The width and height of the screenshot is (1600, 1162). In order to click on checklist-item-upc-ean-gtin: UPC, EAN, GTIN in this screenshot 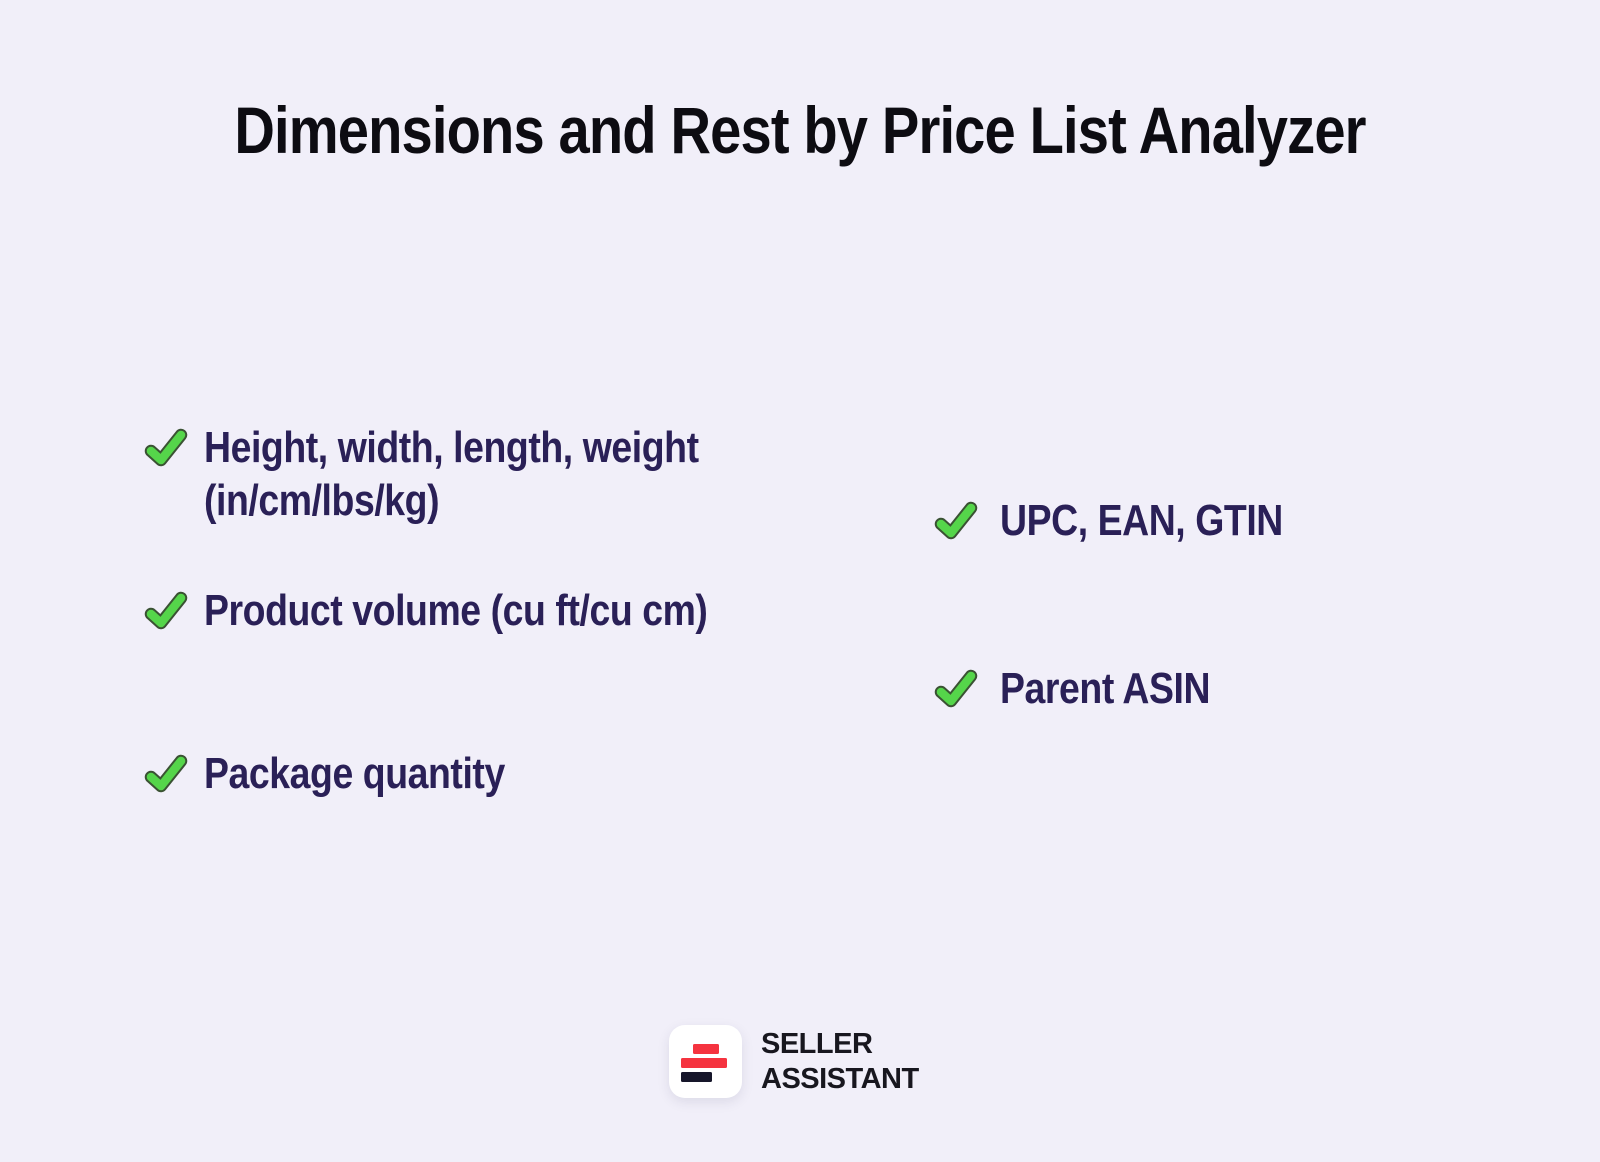, I will do `click(1133, 520)`.